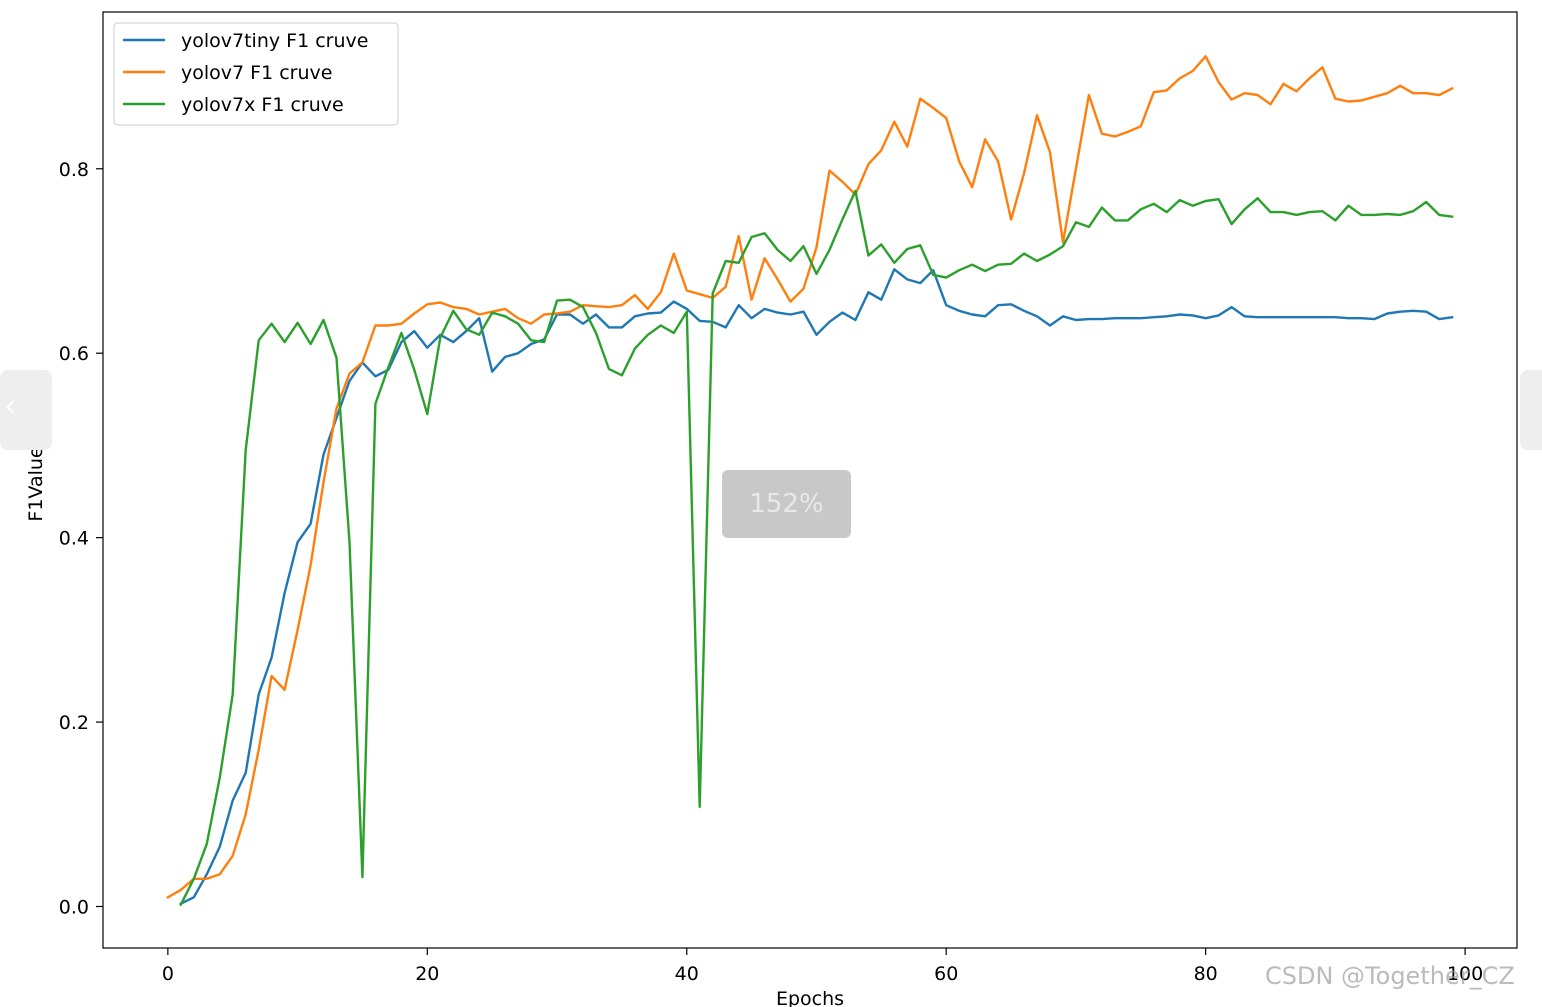 This screenshot has height=1007, width=1542. I want to click on x-tick-label: 20, so click(427, 974).